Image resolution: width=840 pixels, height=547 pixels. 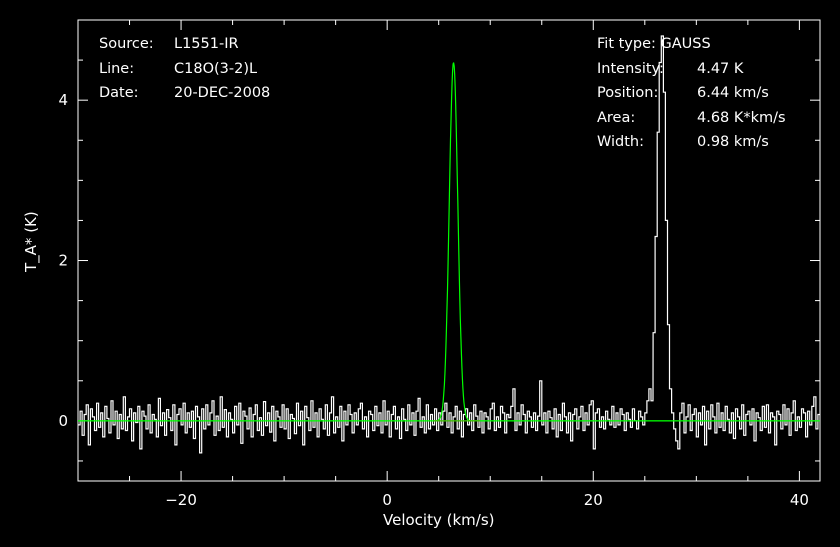 What do you see at coordinates (593, 500) in the screenshot?
I see `x-tick-label: 20` at bounding box center [593, 500].